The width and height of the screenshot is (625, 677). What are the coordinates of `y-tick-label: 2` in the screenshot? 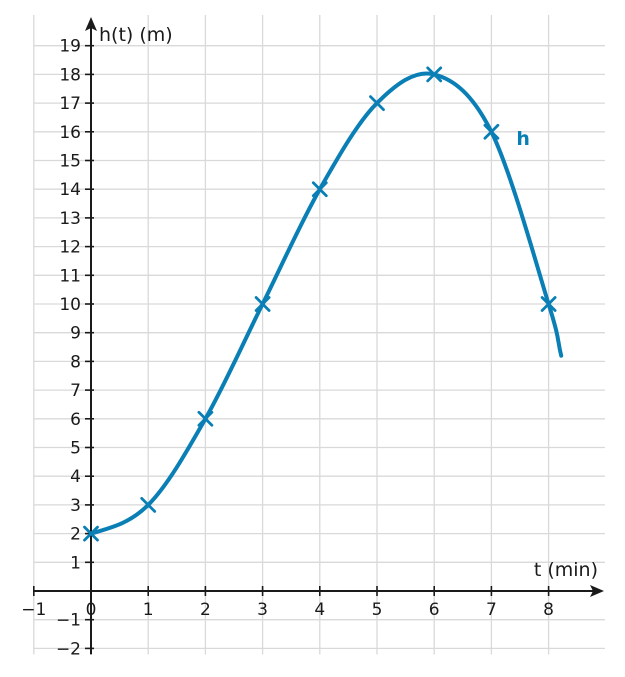 It's located at (75, 535).